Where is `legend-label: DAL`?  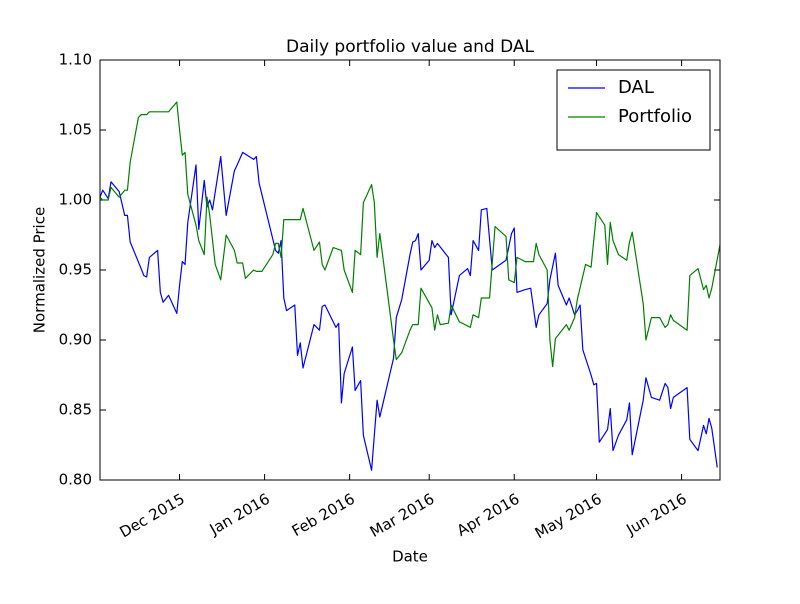 legend-label: DAL is located at coordinates (636, 87).